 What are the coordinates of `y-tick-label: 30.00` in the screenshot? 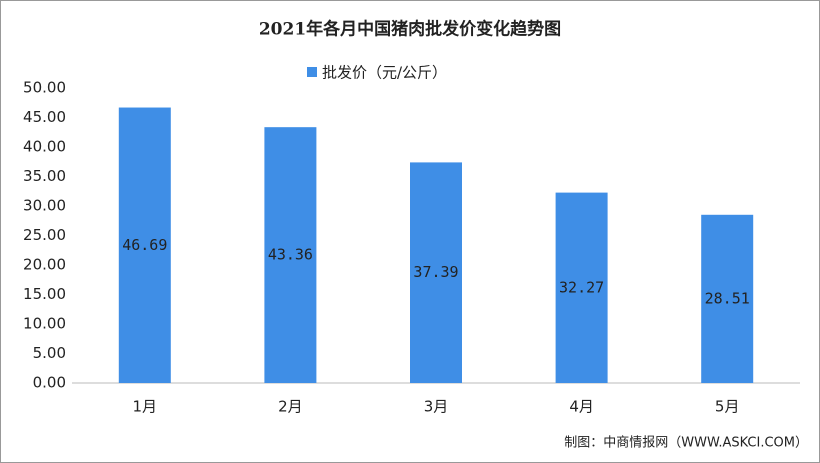 It's located at (44, 206).